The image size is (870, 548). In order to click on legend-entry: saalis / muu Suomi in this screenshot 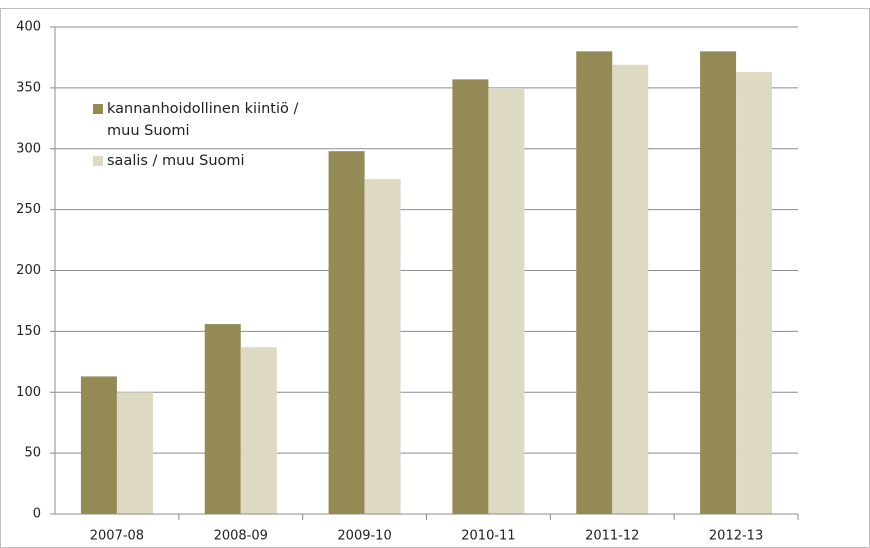, I will do `click(213, 161)`.